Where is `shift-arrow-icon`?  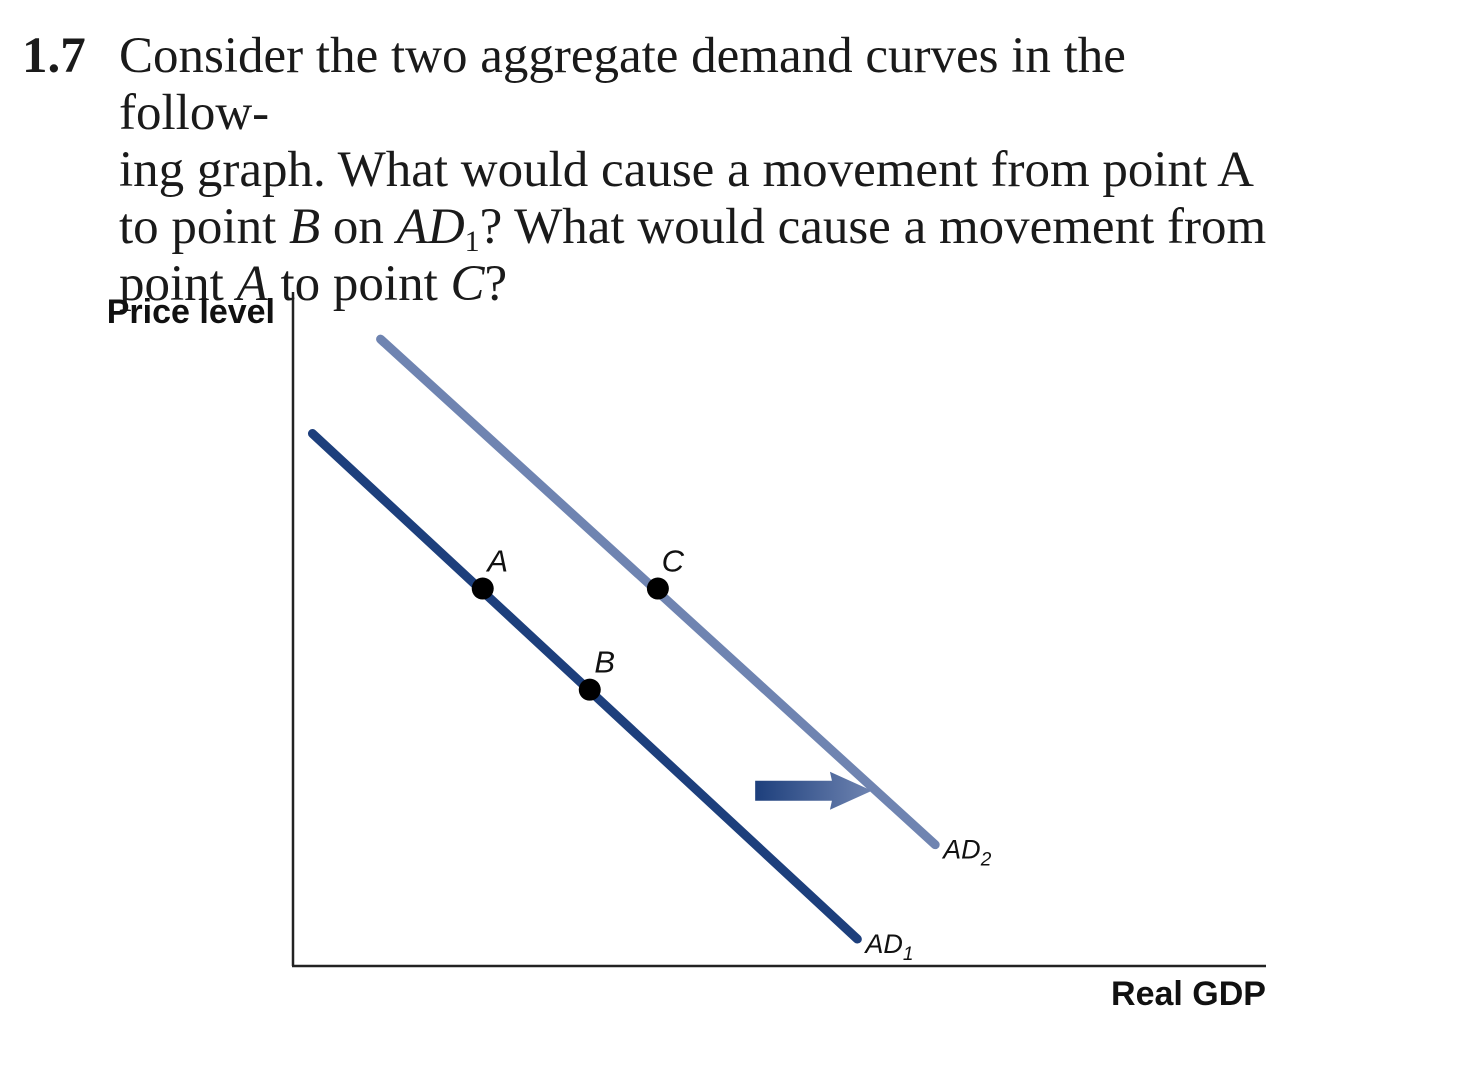 shift-arrow-icon is located at coordinates (813, 790).